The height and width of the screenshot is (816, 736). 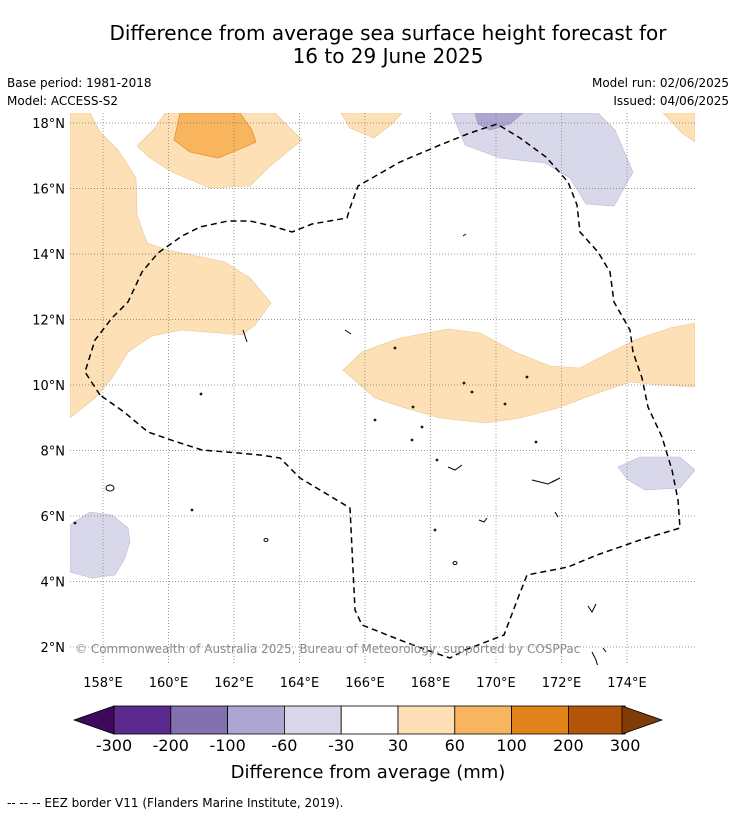 I want to click on colorbar-tick-label: 300, so click(x=625, y=745).